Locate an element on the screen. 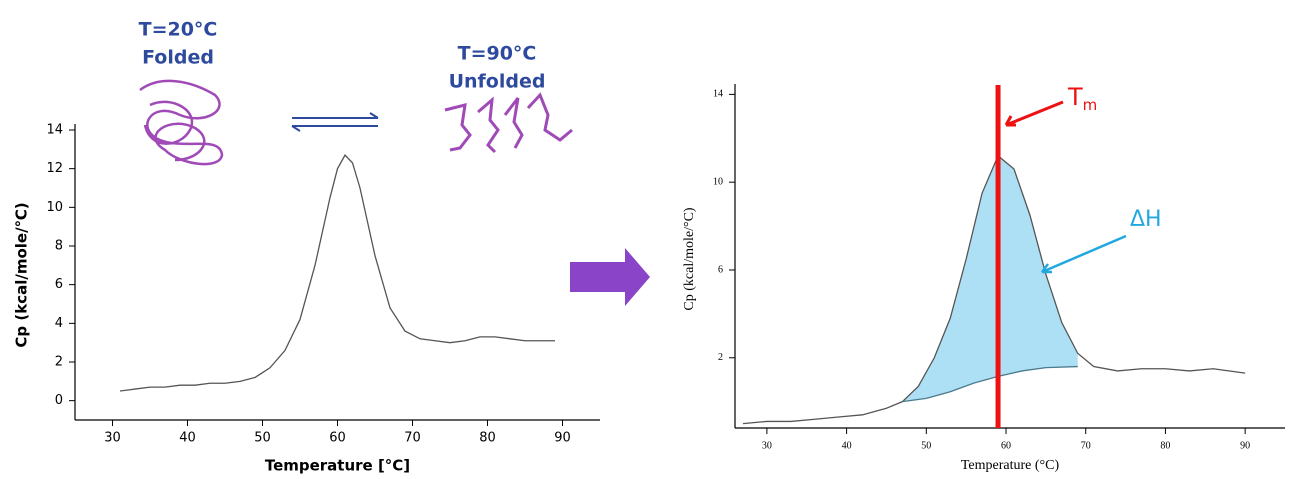 The height and width of the screenshot is (479, 1293). equilibrium-arrows is located at coordinates (335, 122).